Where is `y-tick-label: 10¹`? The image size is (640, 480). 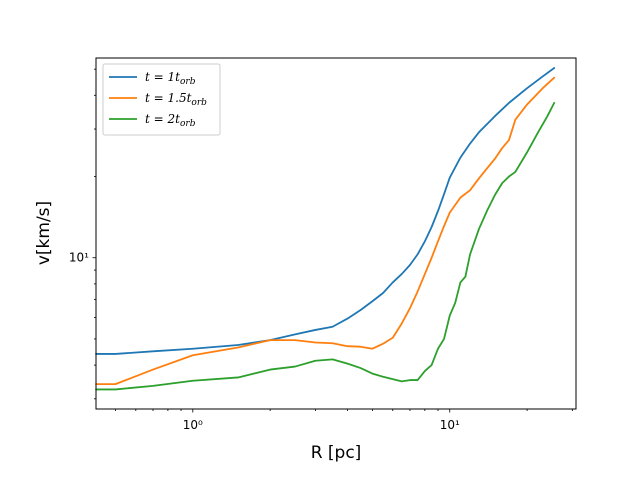 y-tick-label: 10¹ is located at coordinates (79, 258).